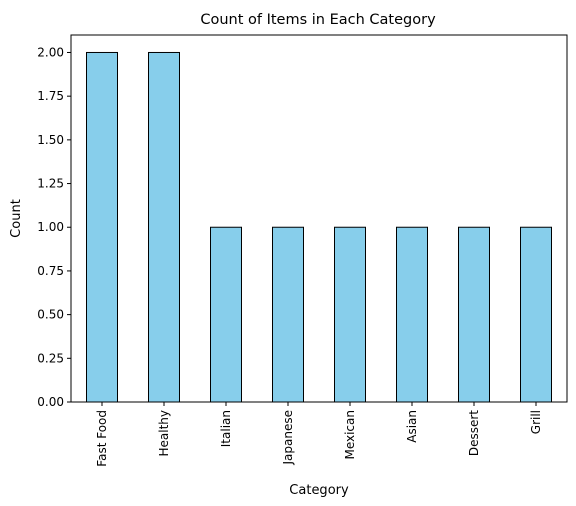  I want to click on x-tick-label: Asian, so click(412, 426).